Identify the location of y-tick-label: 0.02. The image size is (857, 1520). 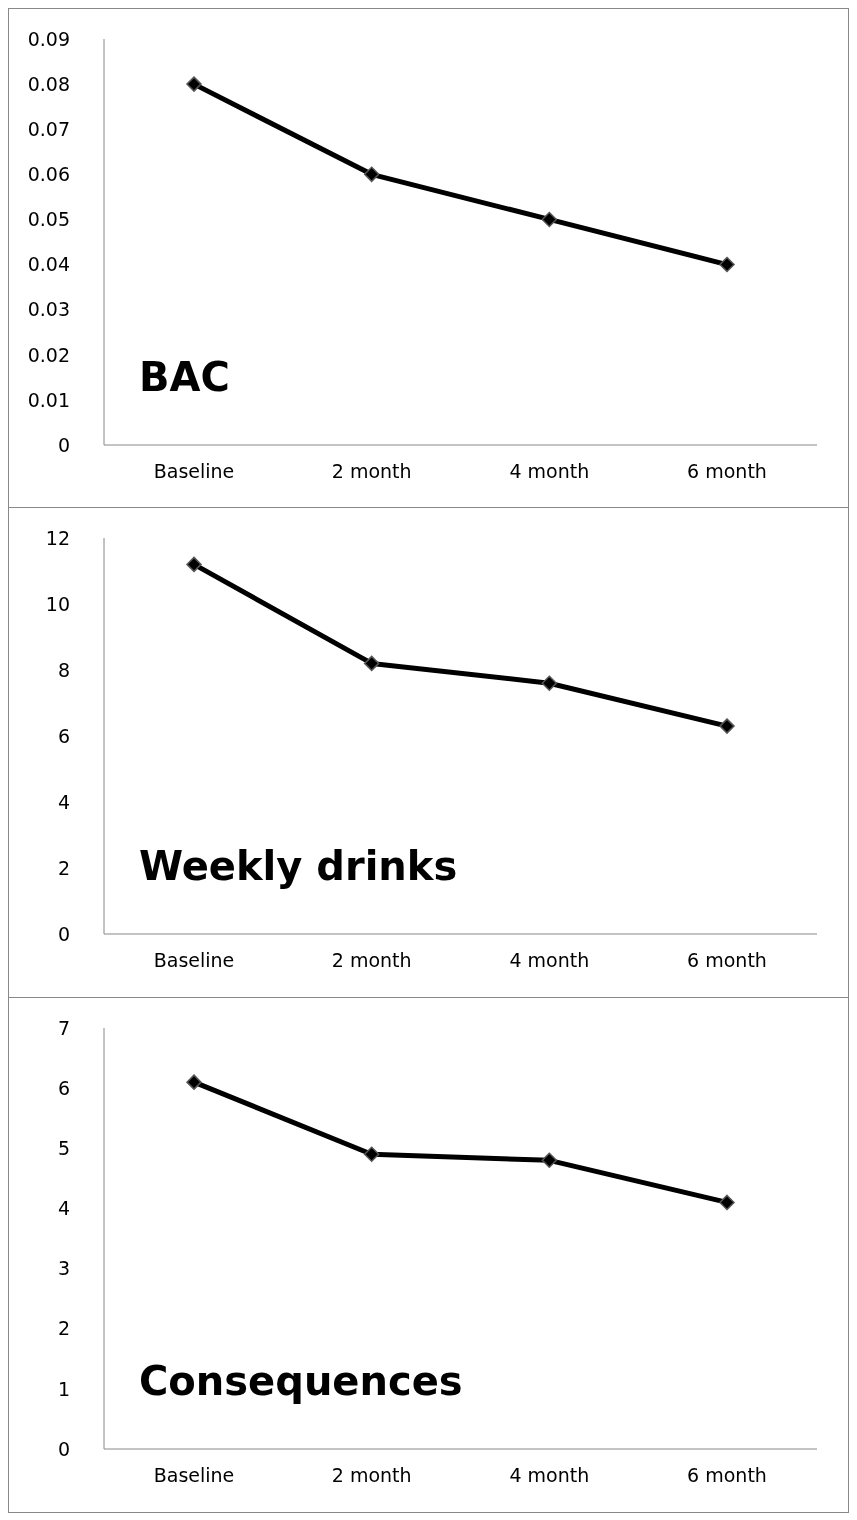
(48, 354).